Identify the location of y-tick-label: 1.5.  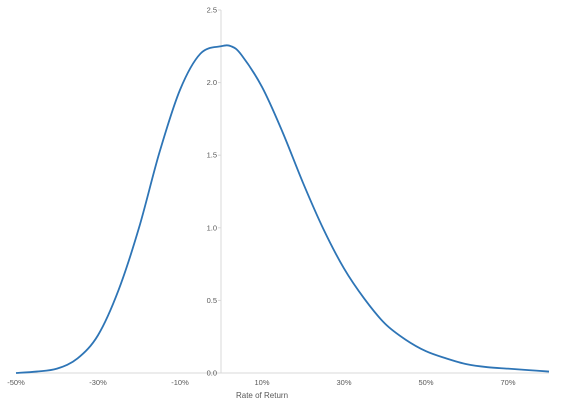
(212, 155).